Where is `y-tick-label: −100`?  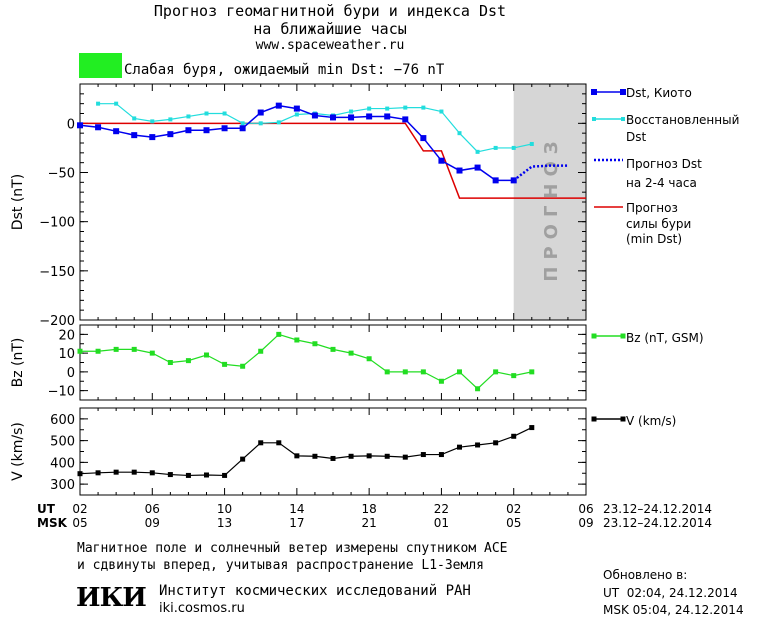 y-tick-label: −100 is located at coordinates (57, 223).